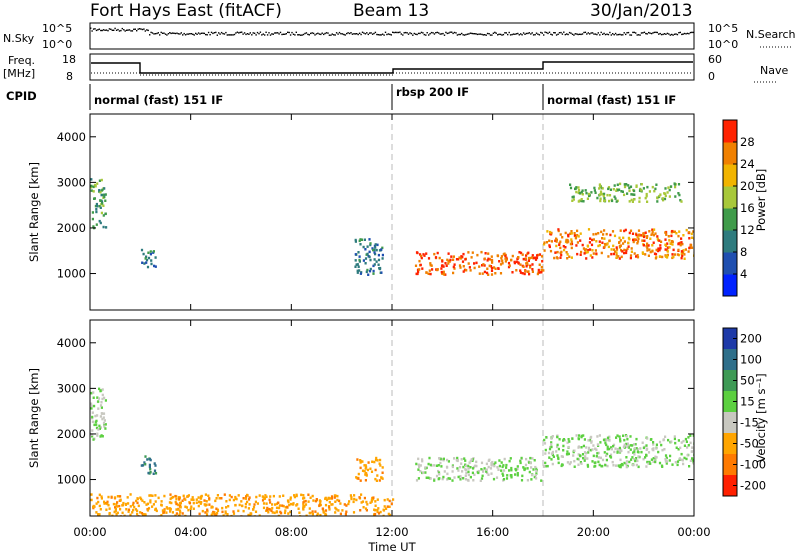 The width and height of the screenshot is (800, 554). I want to click on nave-trace, so click(392, 74).